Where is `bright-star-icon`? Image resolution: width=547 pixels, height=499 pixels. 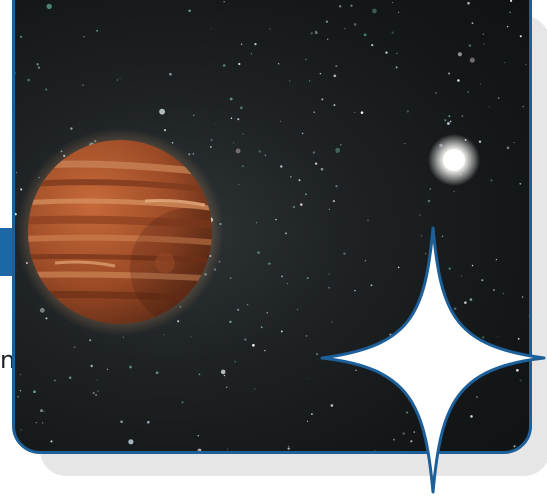 bright-star-icon is located at coordinates (454, 160).